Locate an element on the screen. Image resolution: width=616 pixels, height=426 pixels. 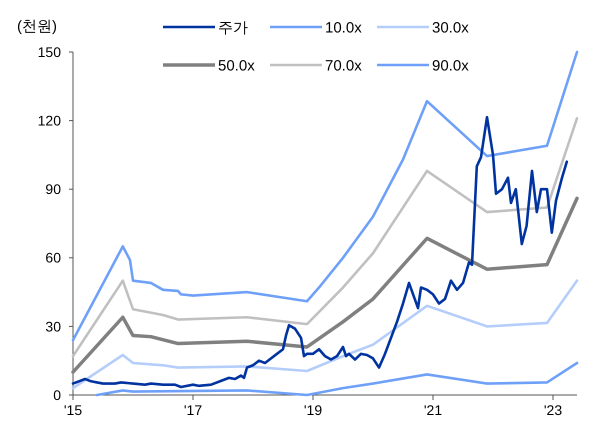
y-tick-label: 90 is located at coordinates (53, 189).